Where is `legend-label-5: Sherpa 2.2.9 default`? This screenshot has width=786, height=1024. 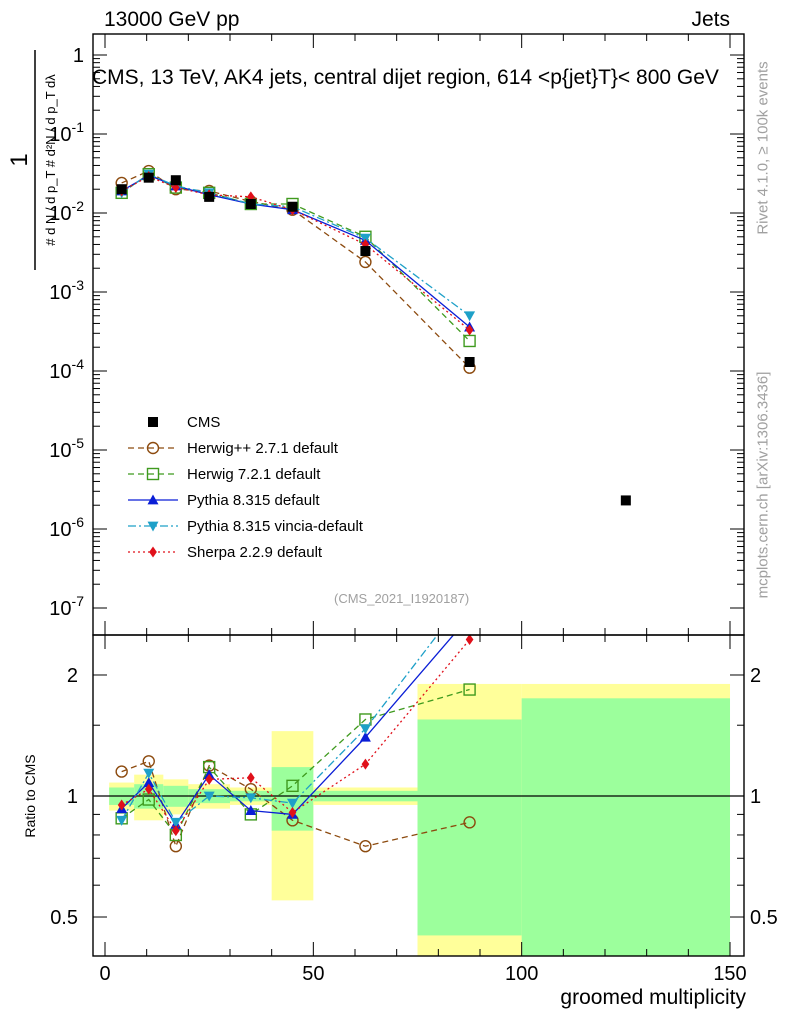
legend-label-5: Sherpa 2.2.9 default is located at coordinates (255, 552).